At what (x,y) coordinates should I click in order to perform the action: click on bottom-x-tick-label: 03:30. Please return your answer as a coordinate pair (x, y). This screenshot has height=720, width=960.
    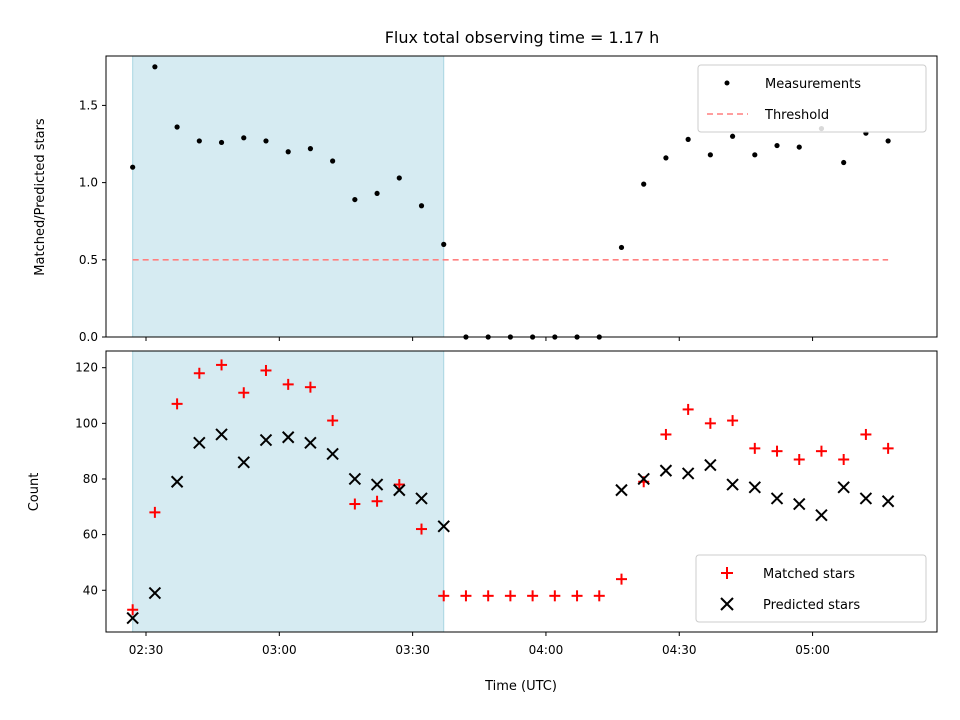
    Looking at the image, I should click on (412, 650).